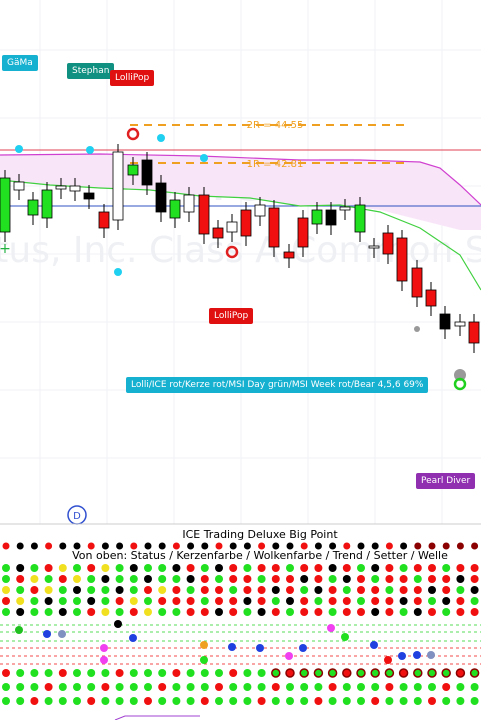 The width and height of the screenshot is (481, 720). What do you see at coordinates (231, 316) in the screenshot?
I see `lollipop-bottom-tag: LolliPop` at bounding box center [231, 316].